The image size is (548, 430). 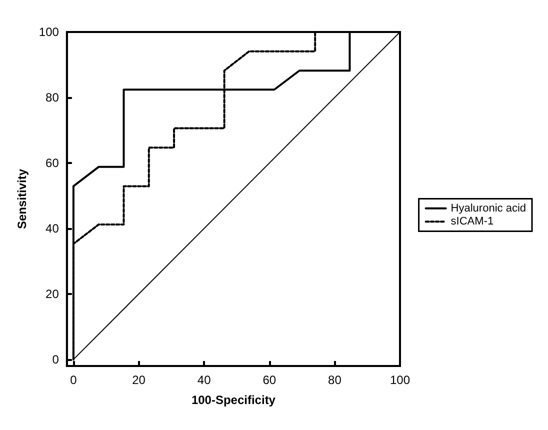 I want to click on x-tick-label: 20, so click(x=139, y=380).